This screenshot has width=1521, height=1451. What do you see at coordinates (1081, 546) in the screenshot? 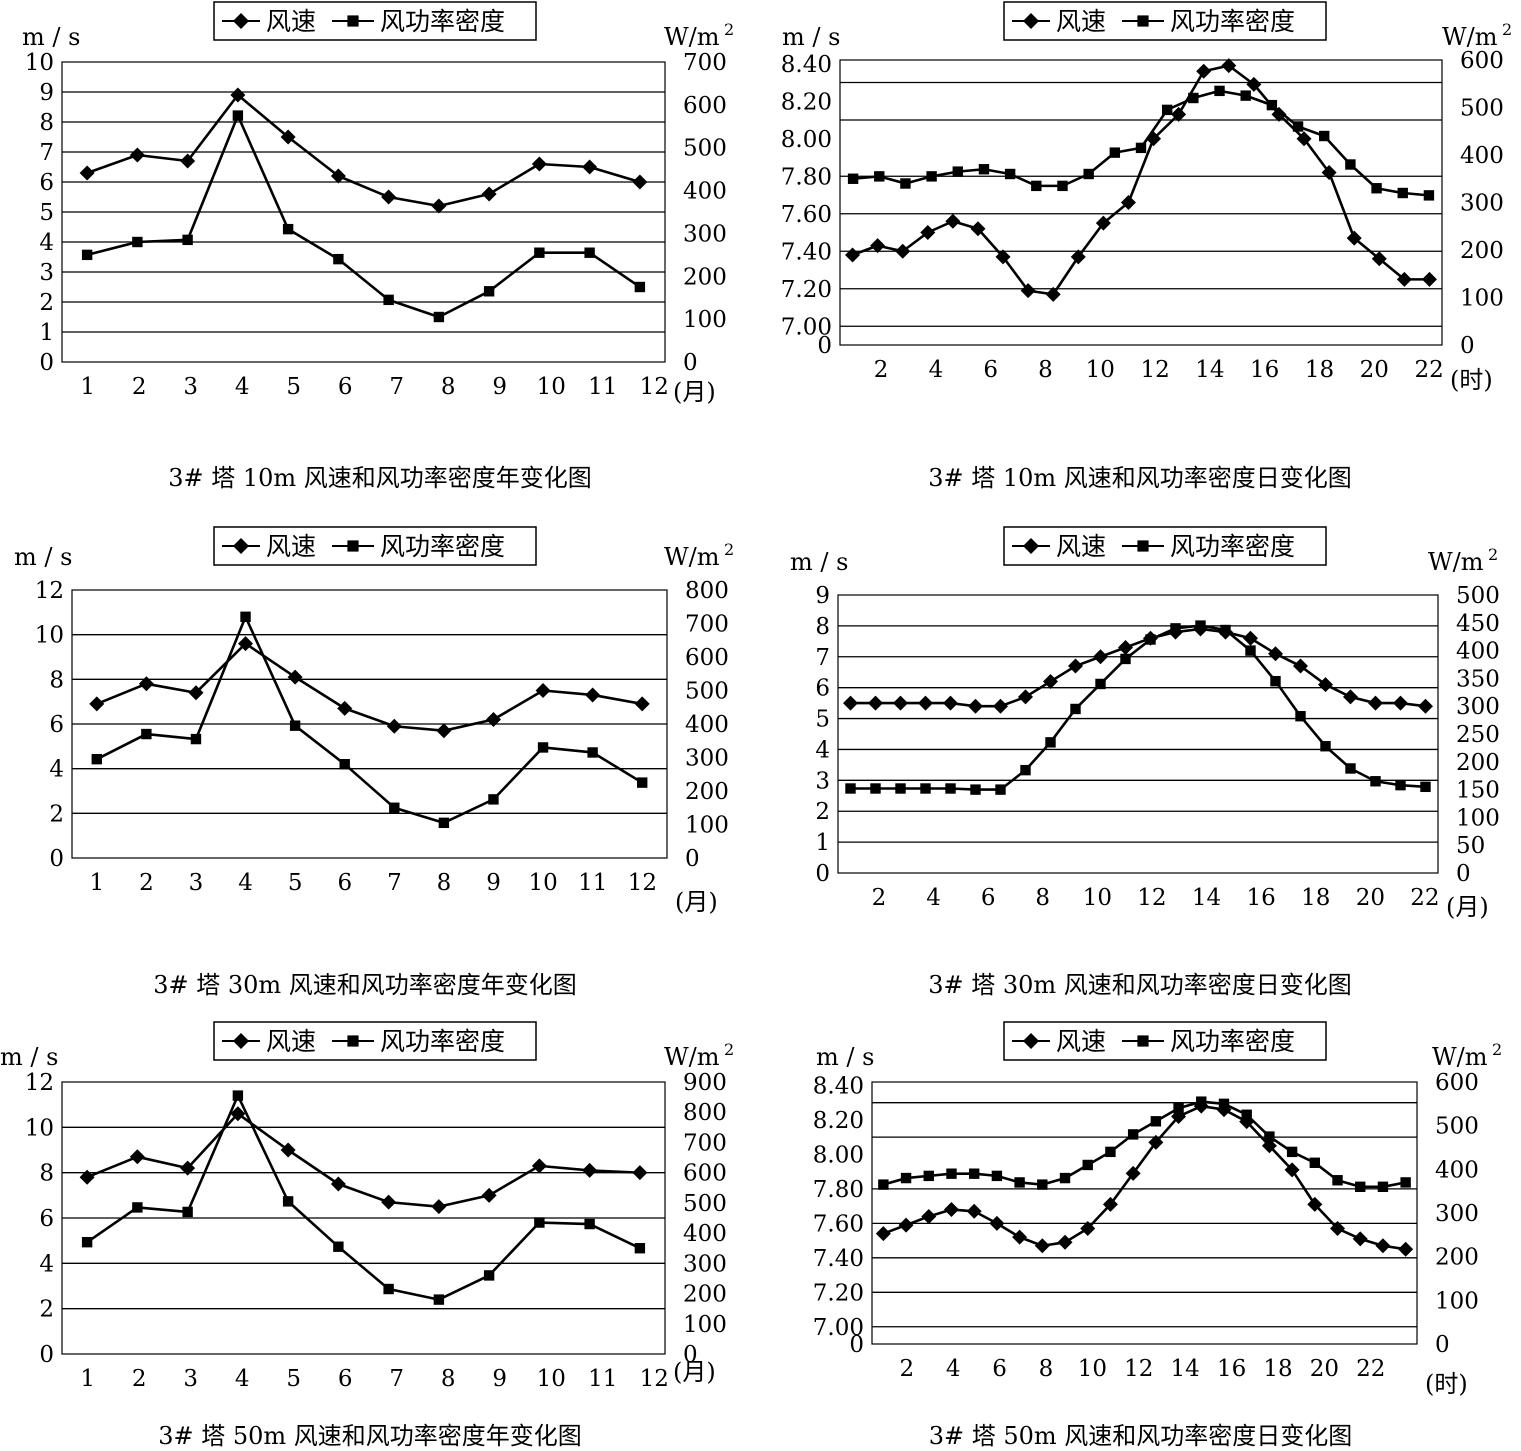
I see `c4-legend-label-1: 风速` at bounding box center [1081, 546].